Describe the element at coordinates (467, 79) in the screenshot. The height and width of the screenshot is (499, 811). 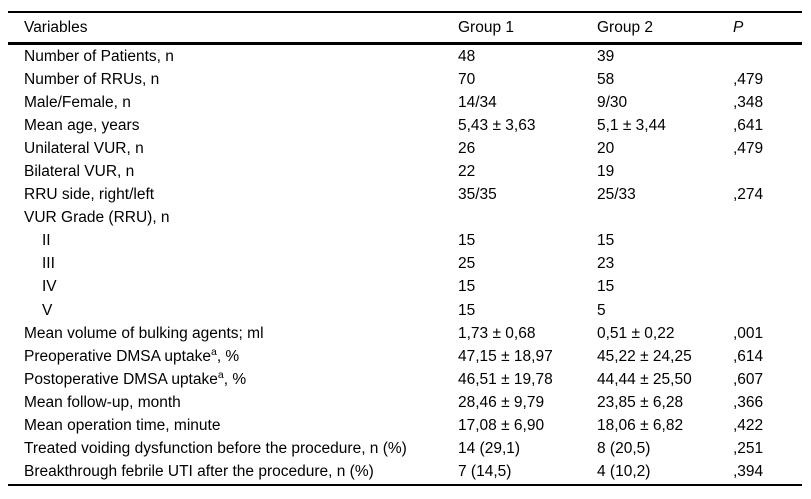
I see `cell-group1: 70` at that location.